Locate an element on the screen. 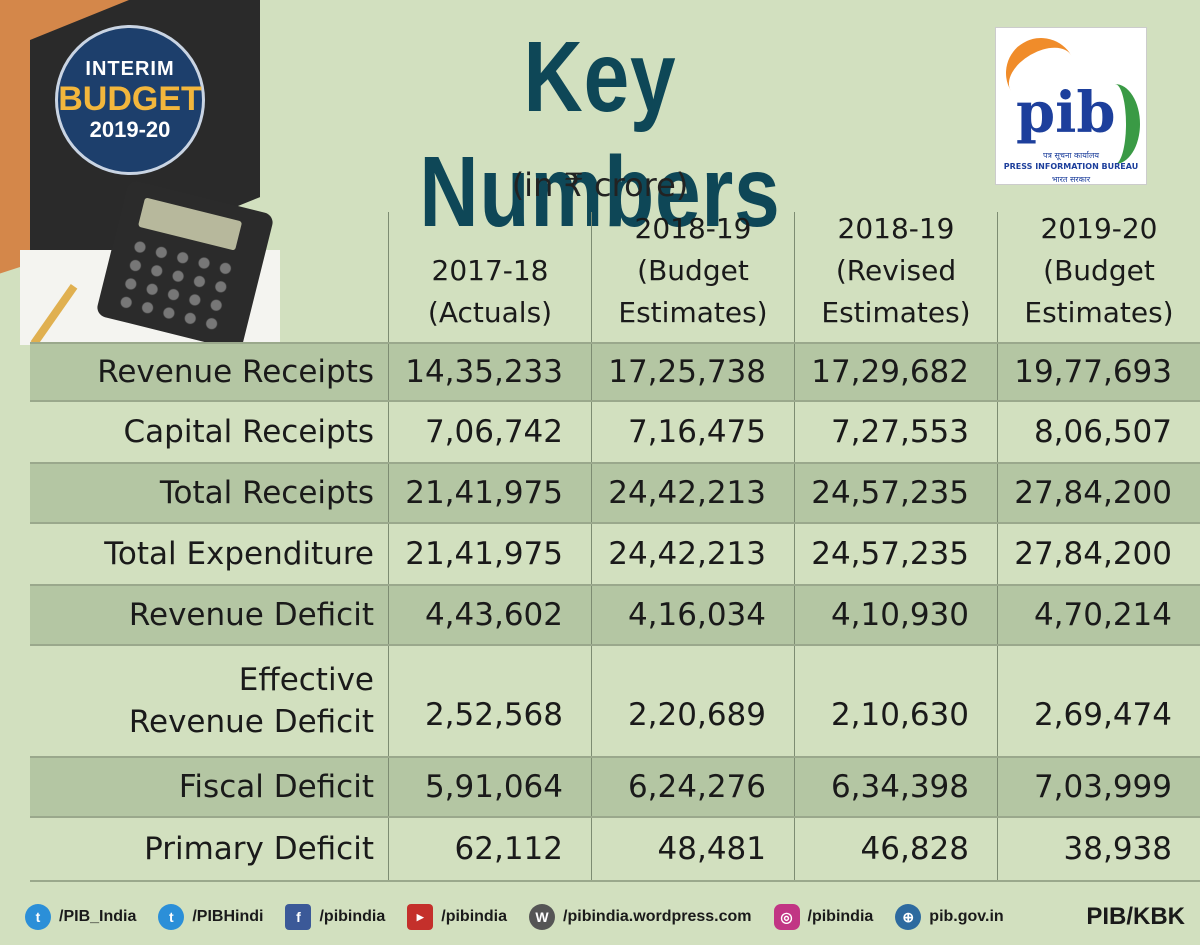 The height and width of the screenshot is (945, 1200). footer-brand: PIB/KBK is located at coordinates (1135, 916).